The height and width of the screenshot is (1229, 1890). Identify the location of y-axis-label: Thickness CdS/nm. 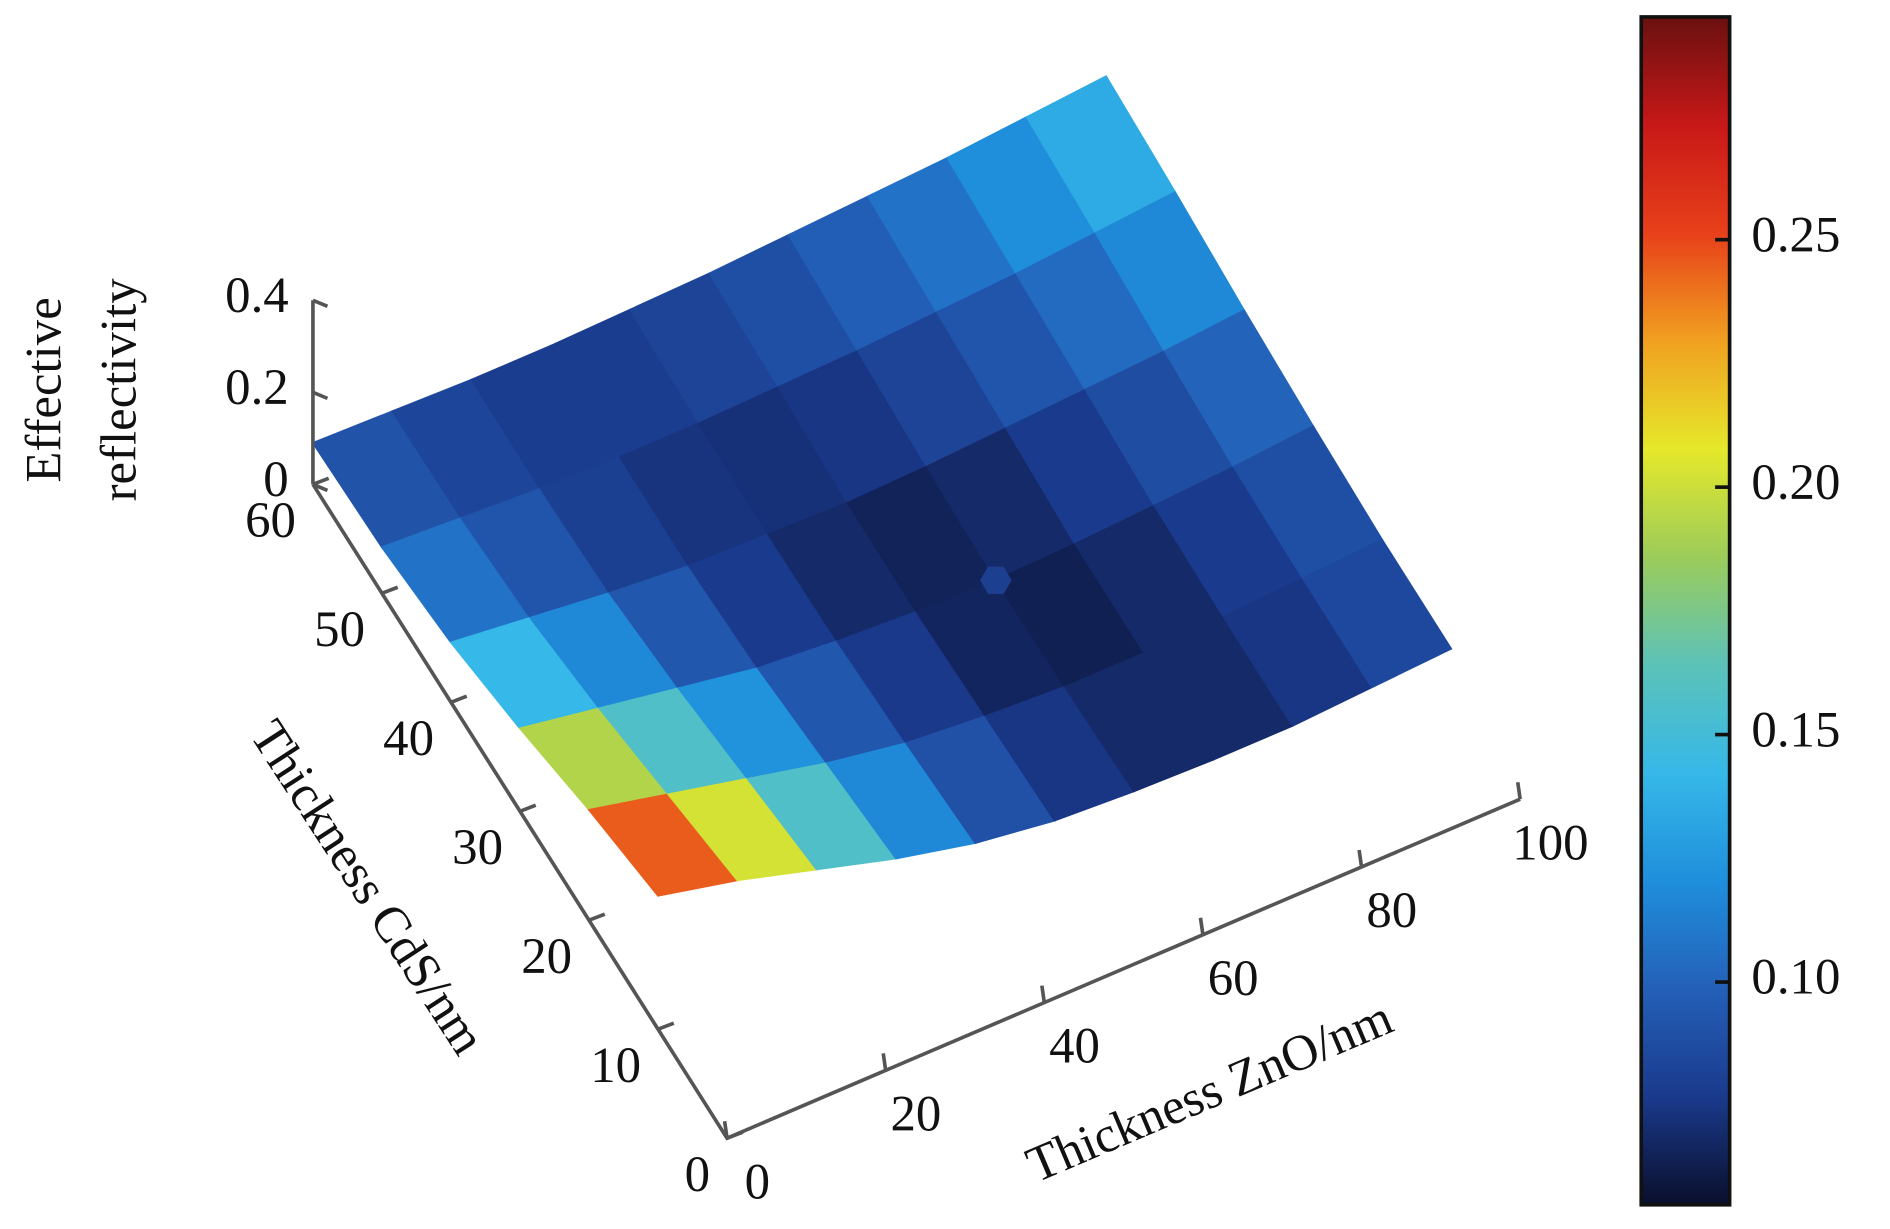
(368, 887).